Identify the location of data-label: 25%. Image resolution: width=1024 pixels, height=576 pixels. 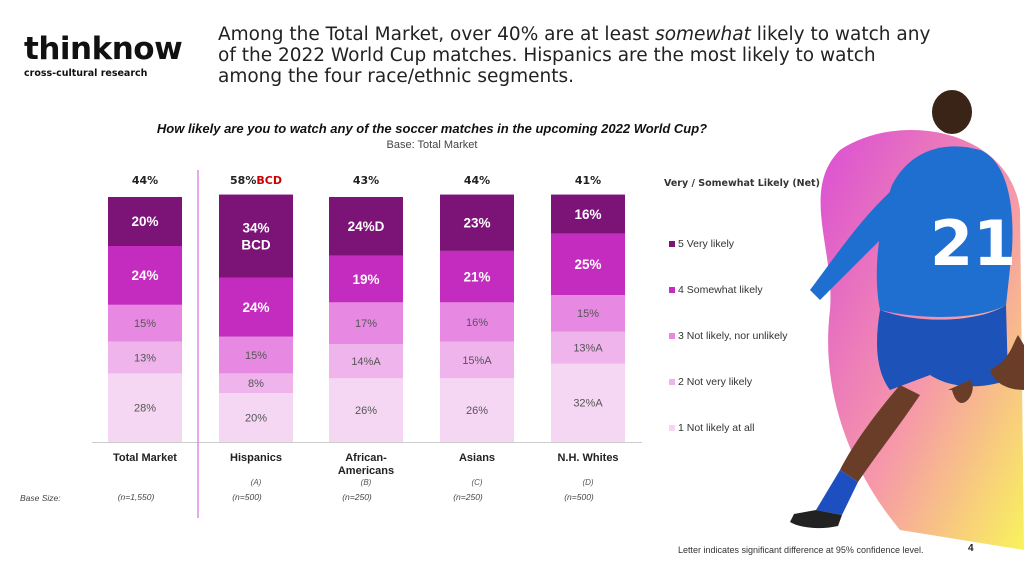
(587, 264).